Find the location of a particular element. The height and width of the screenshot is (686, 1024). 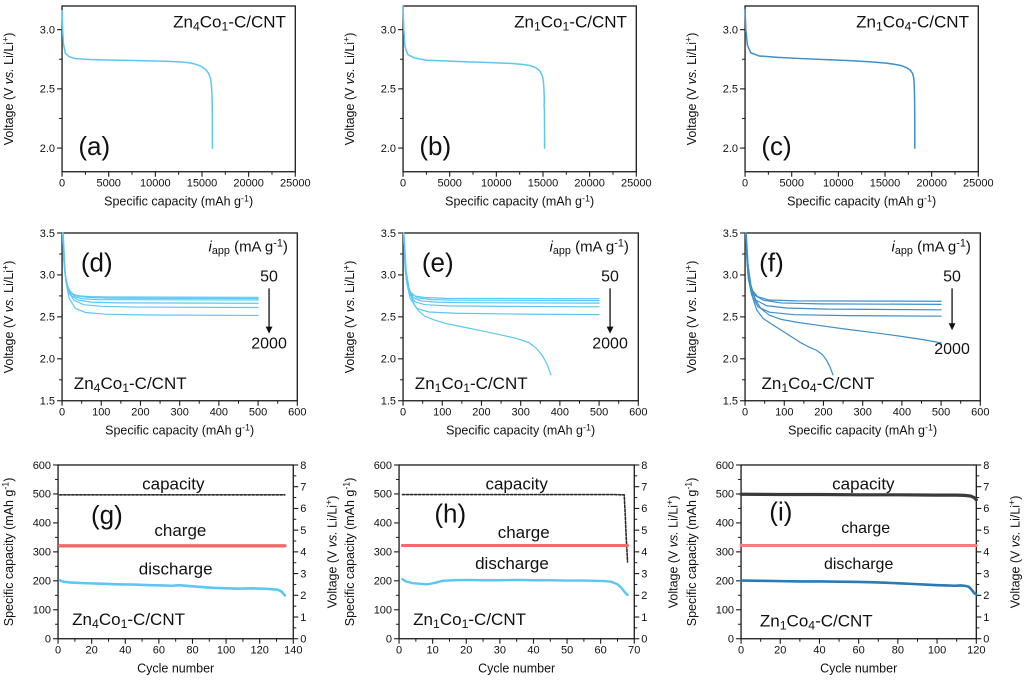

annotation-text: 50 is located at coordinates (952, 276).